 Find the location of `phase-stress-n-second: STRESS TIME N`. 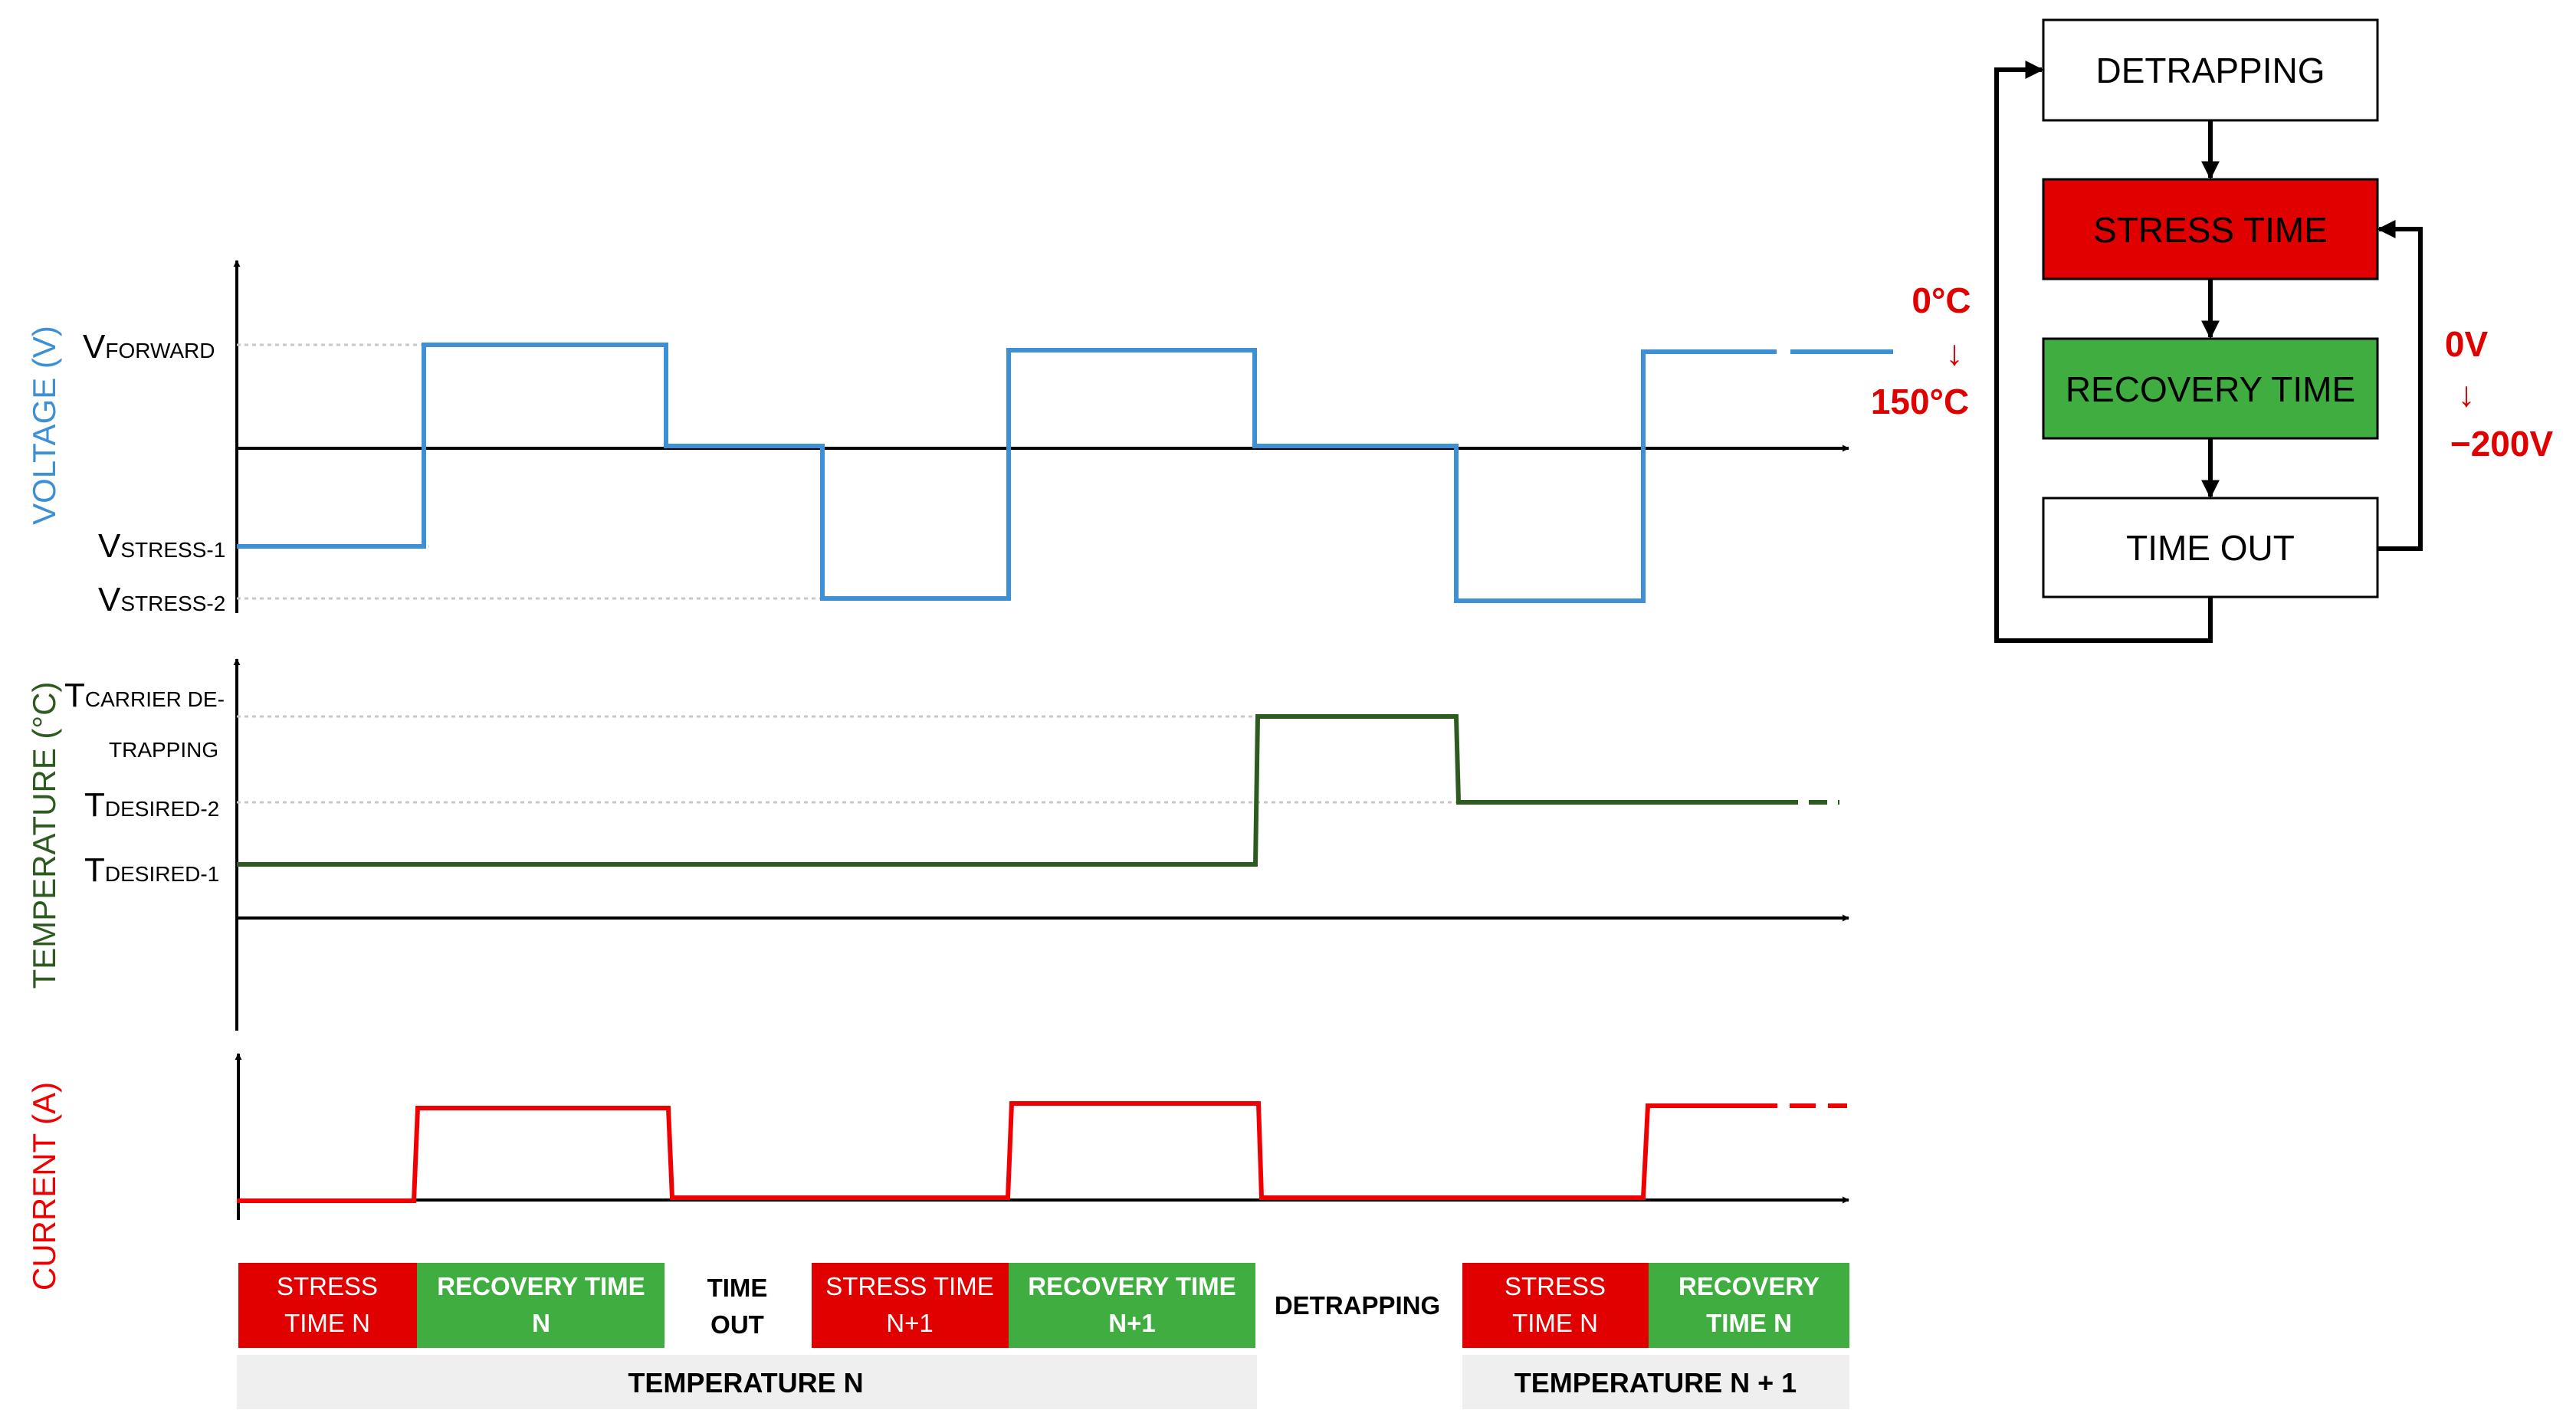

phase-stress-n-second: STRESS TIME N is located at coordinates (1555, 1305).